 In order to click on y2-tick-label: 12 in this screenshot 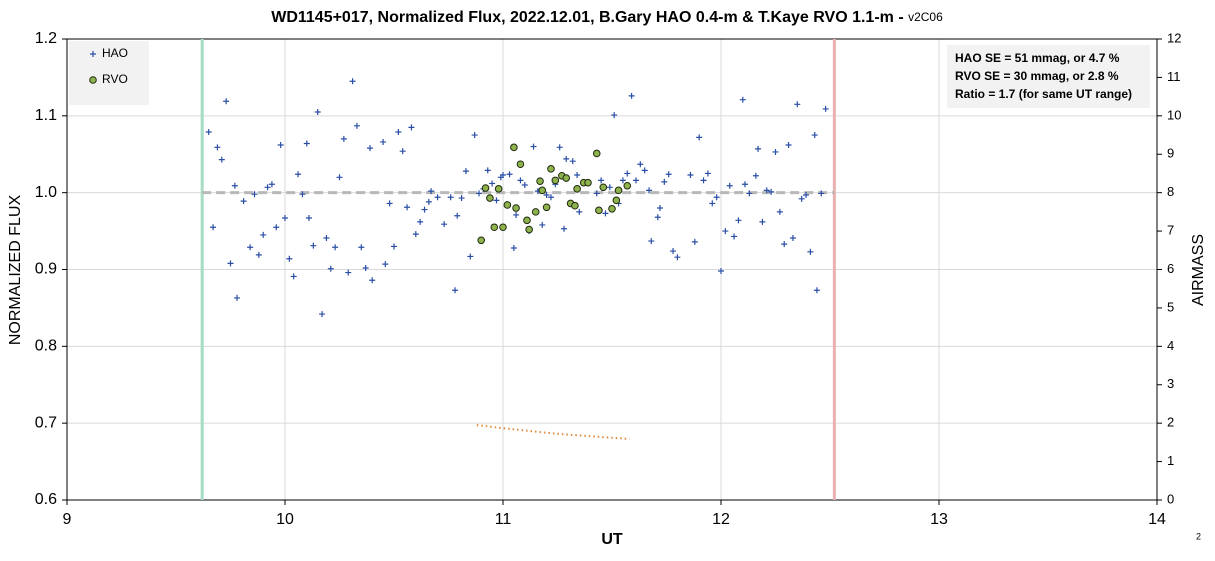, I will do `click(1174, 37)`.